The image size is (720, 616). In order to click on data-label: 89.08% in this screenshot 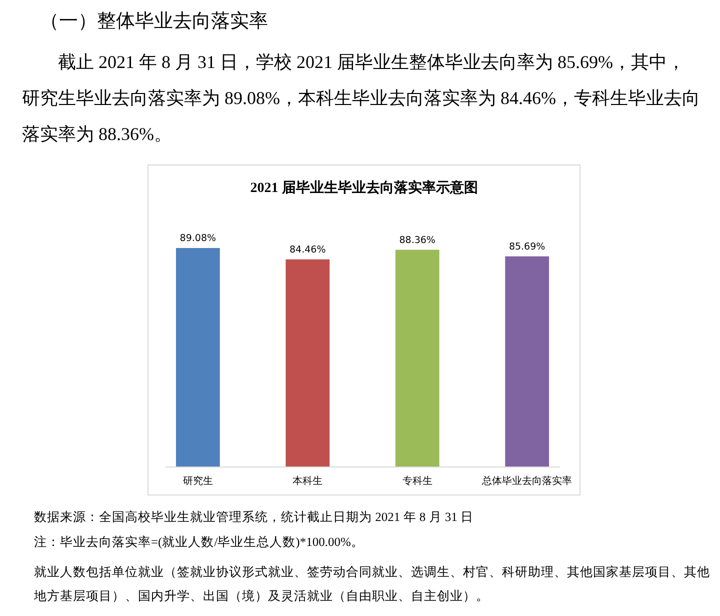, I will do `click(198, 238)`.